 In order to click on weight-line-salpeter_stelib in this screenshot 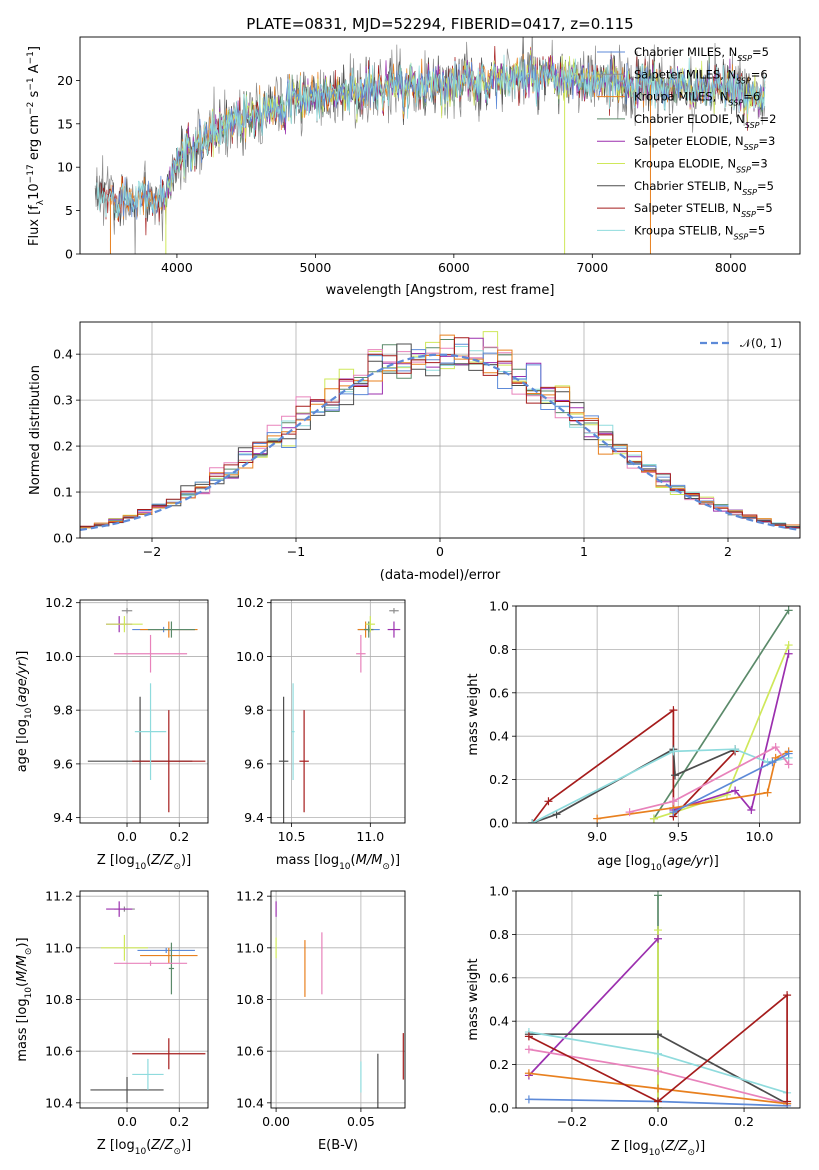, I will do `click(658, 1048)`.